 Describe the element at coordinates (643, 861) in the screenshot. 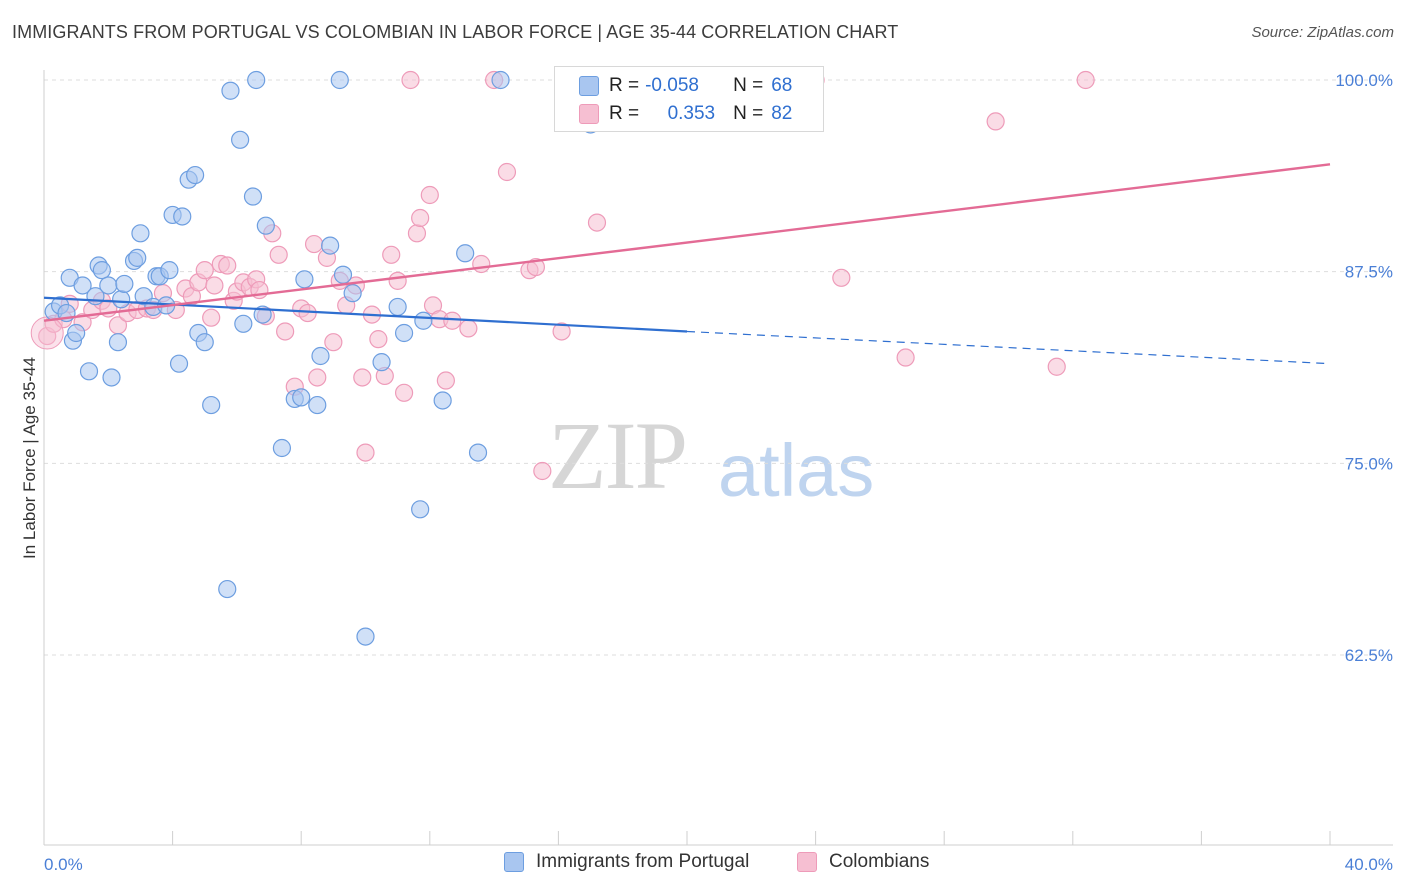

I see `legend-label-portugal: Immigrants from Portugal` at that location.